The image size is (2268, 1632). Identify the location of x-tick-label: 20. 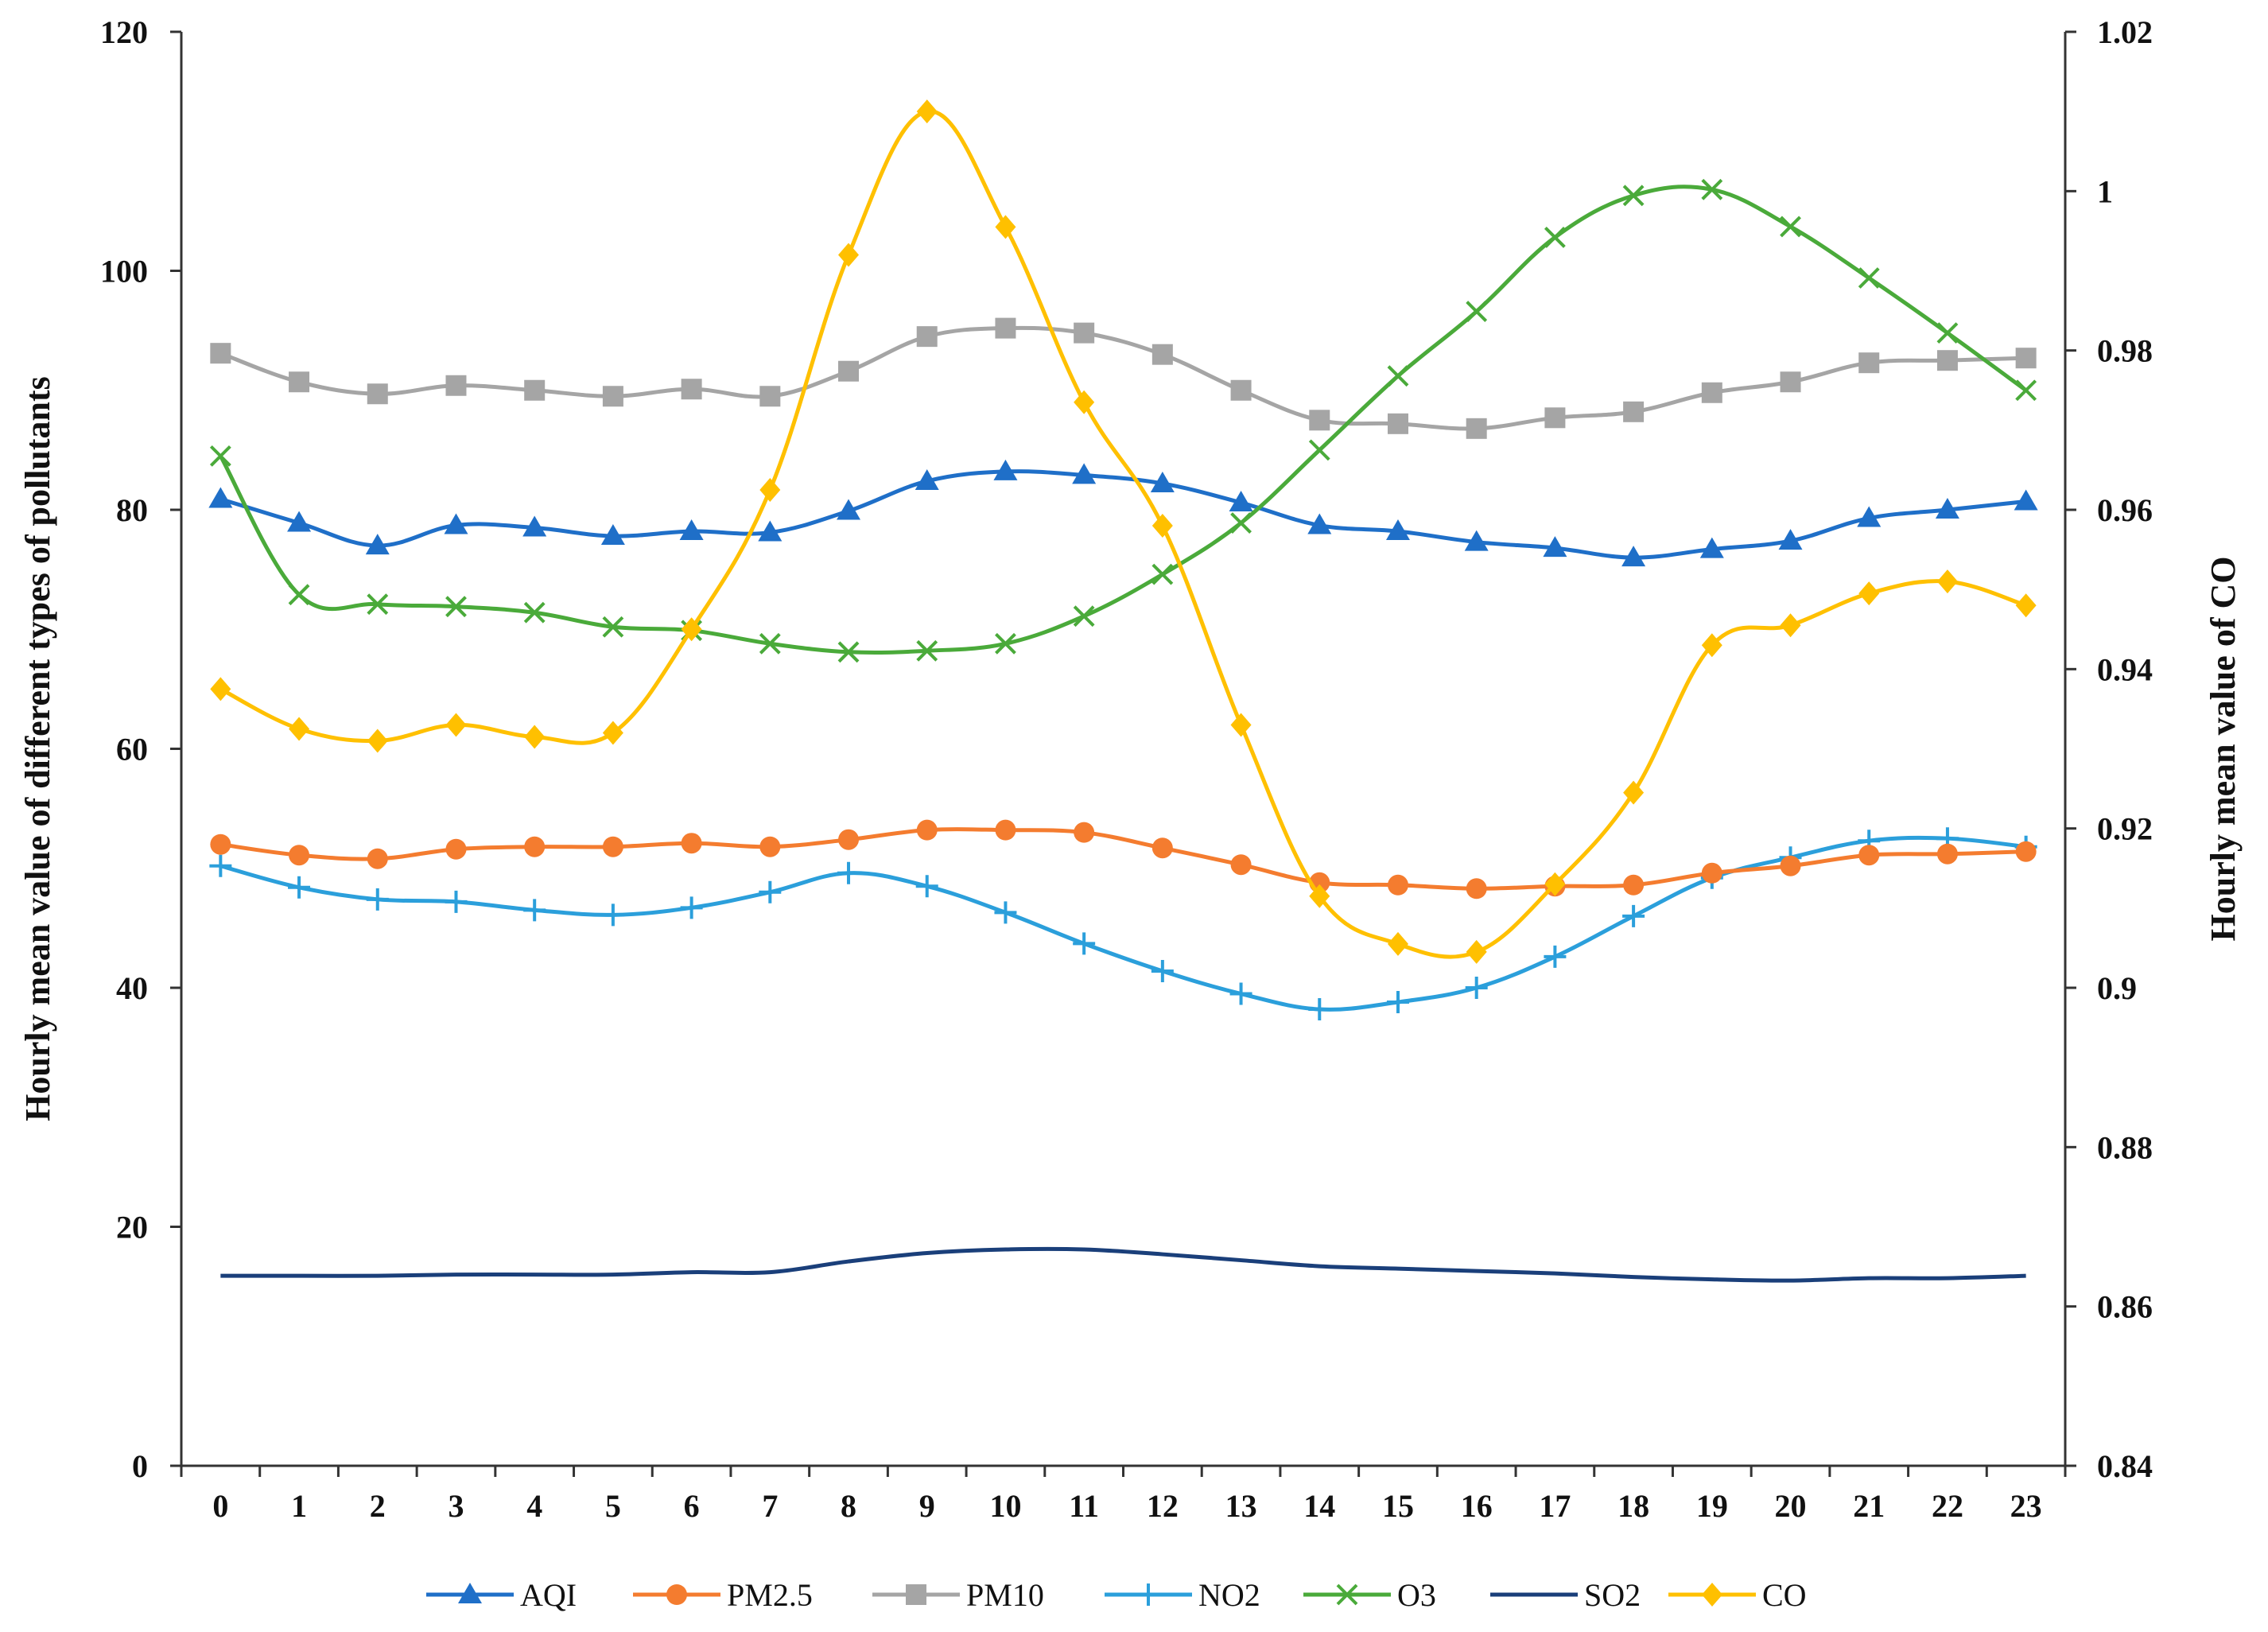
(1791, 1506).